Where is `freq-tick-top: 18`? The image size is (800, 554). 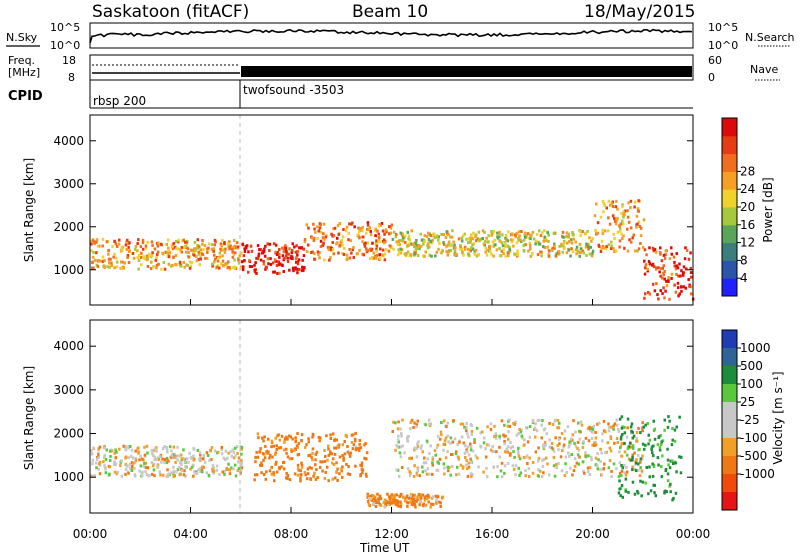 freq-tick-top: 18 is located at coordinates (69, 60).